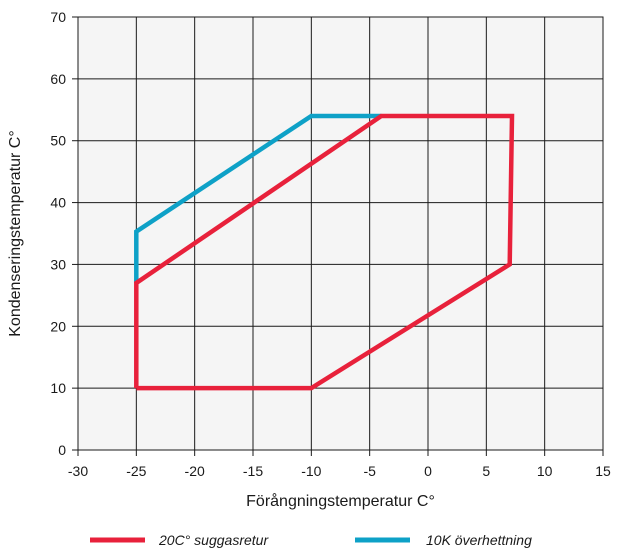  Describe the element at coordinates (58, 79) in the screenshot. I see `y-tick-label: 60` at that location.